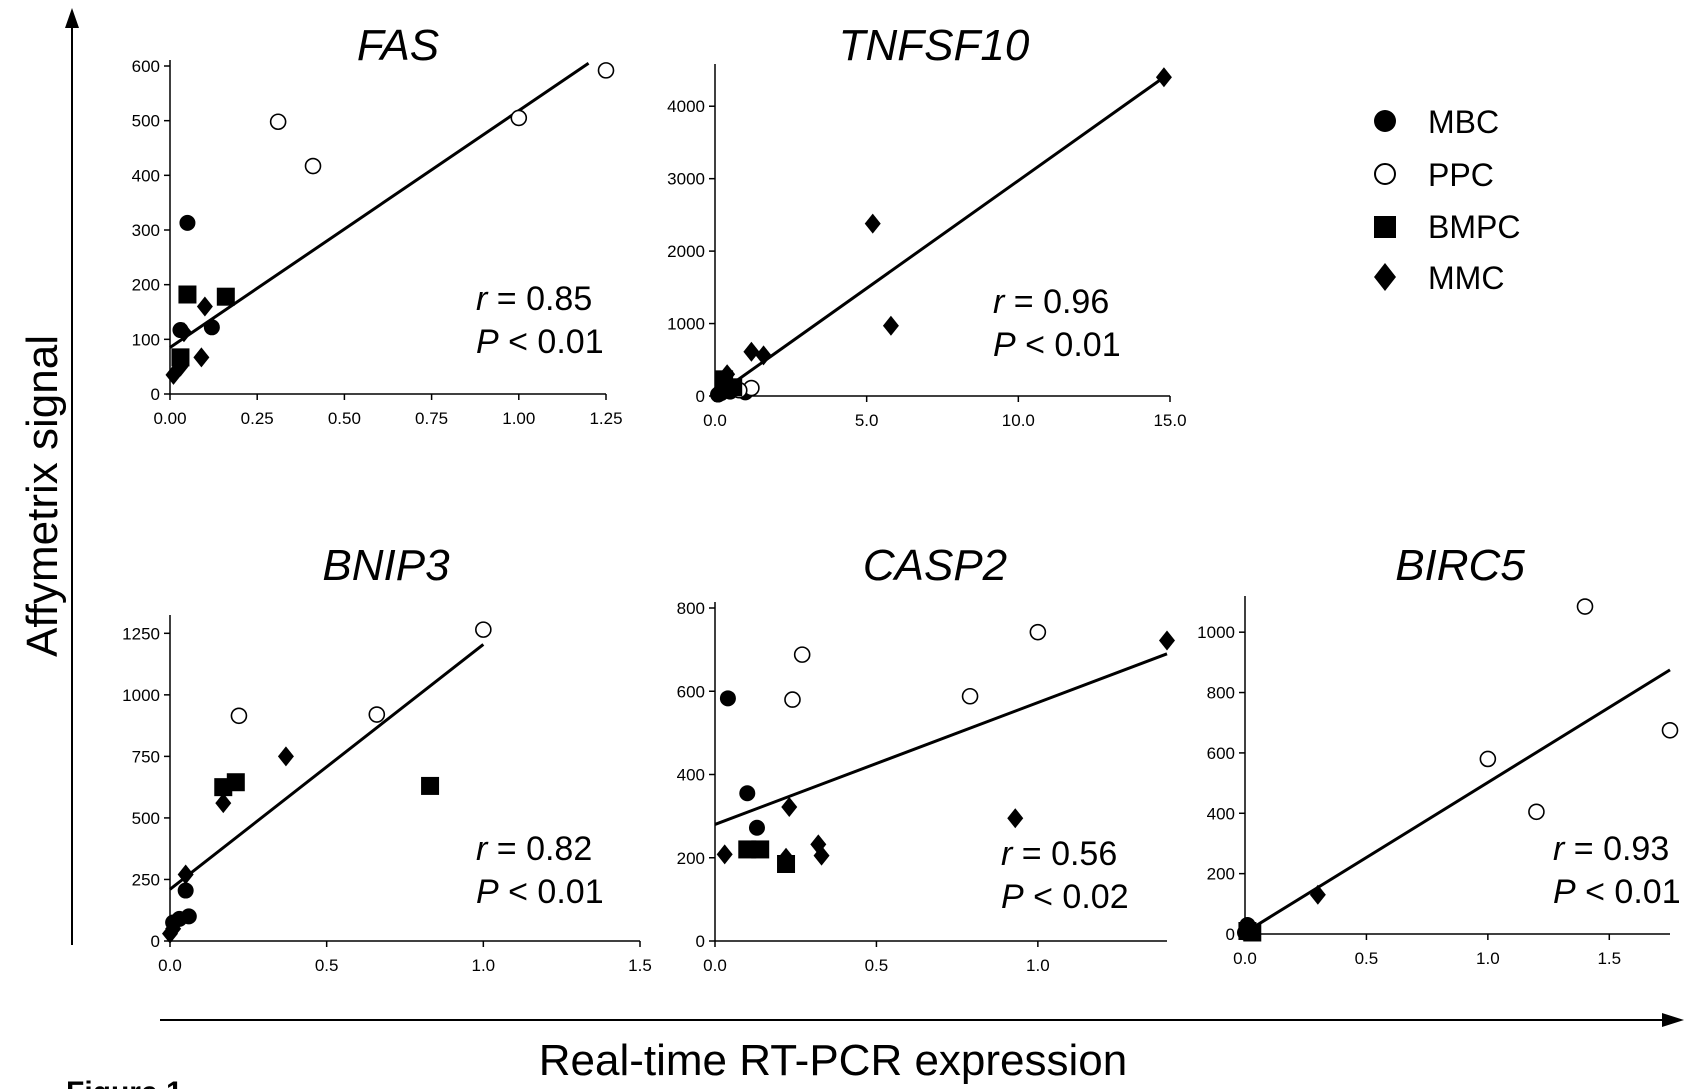  I want to click on p-value: P < 0.02, so click(1065, 897).